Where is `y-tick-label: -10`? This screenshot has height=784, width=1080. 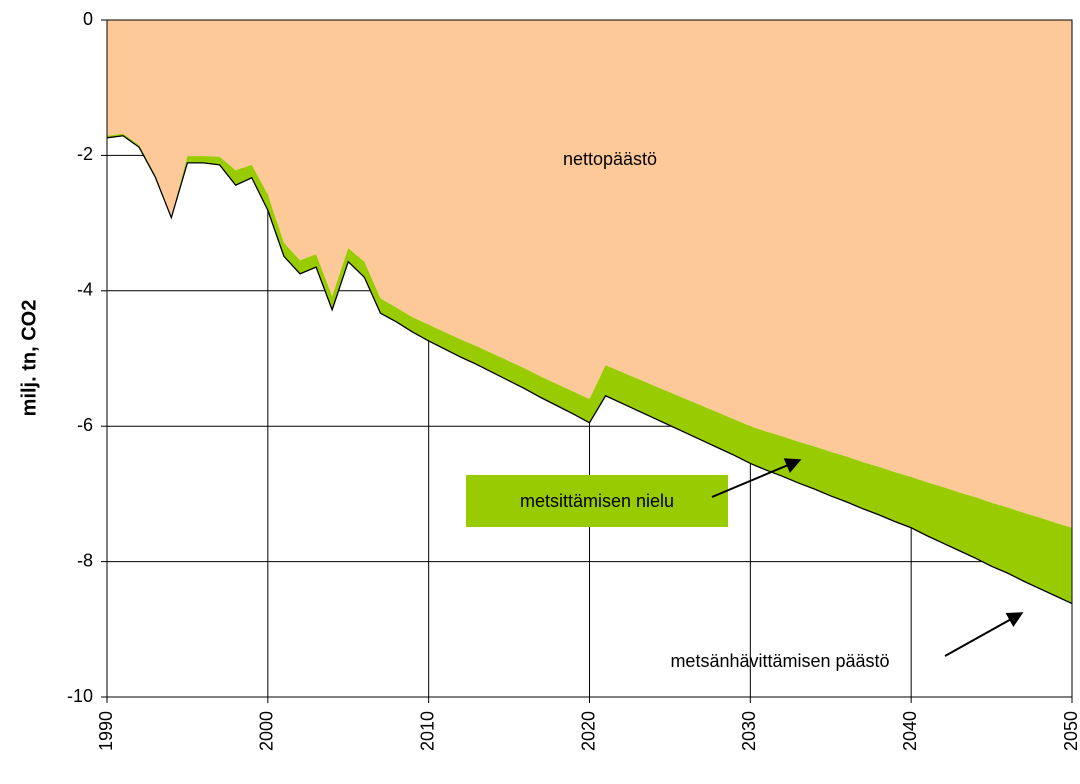 y-tick-label: -10 is located at coordinates (80, 696).